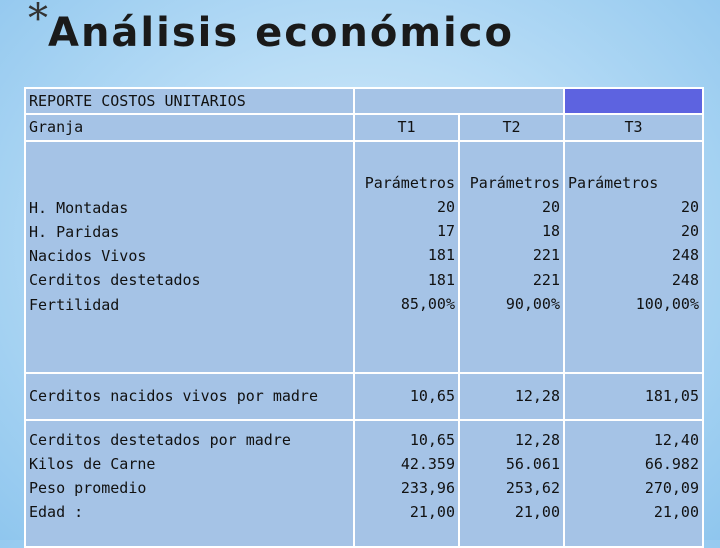 The height and width of the screenshot is (548, 720). Describe the element at coordinates (445, 206) in the screenshot. I see `value-t1-montadas: 20` at that location.